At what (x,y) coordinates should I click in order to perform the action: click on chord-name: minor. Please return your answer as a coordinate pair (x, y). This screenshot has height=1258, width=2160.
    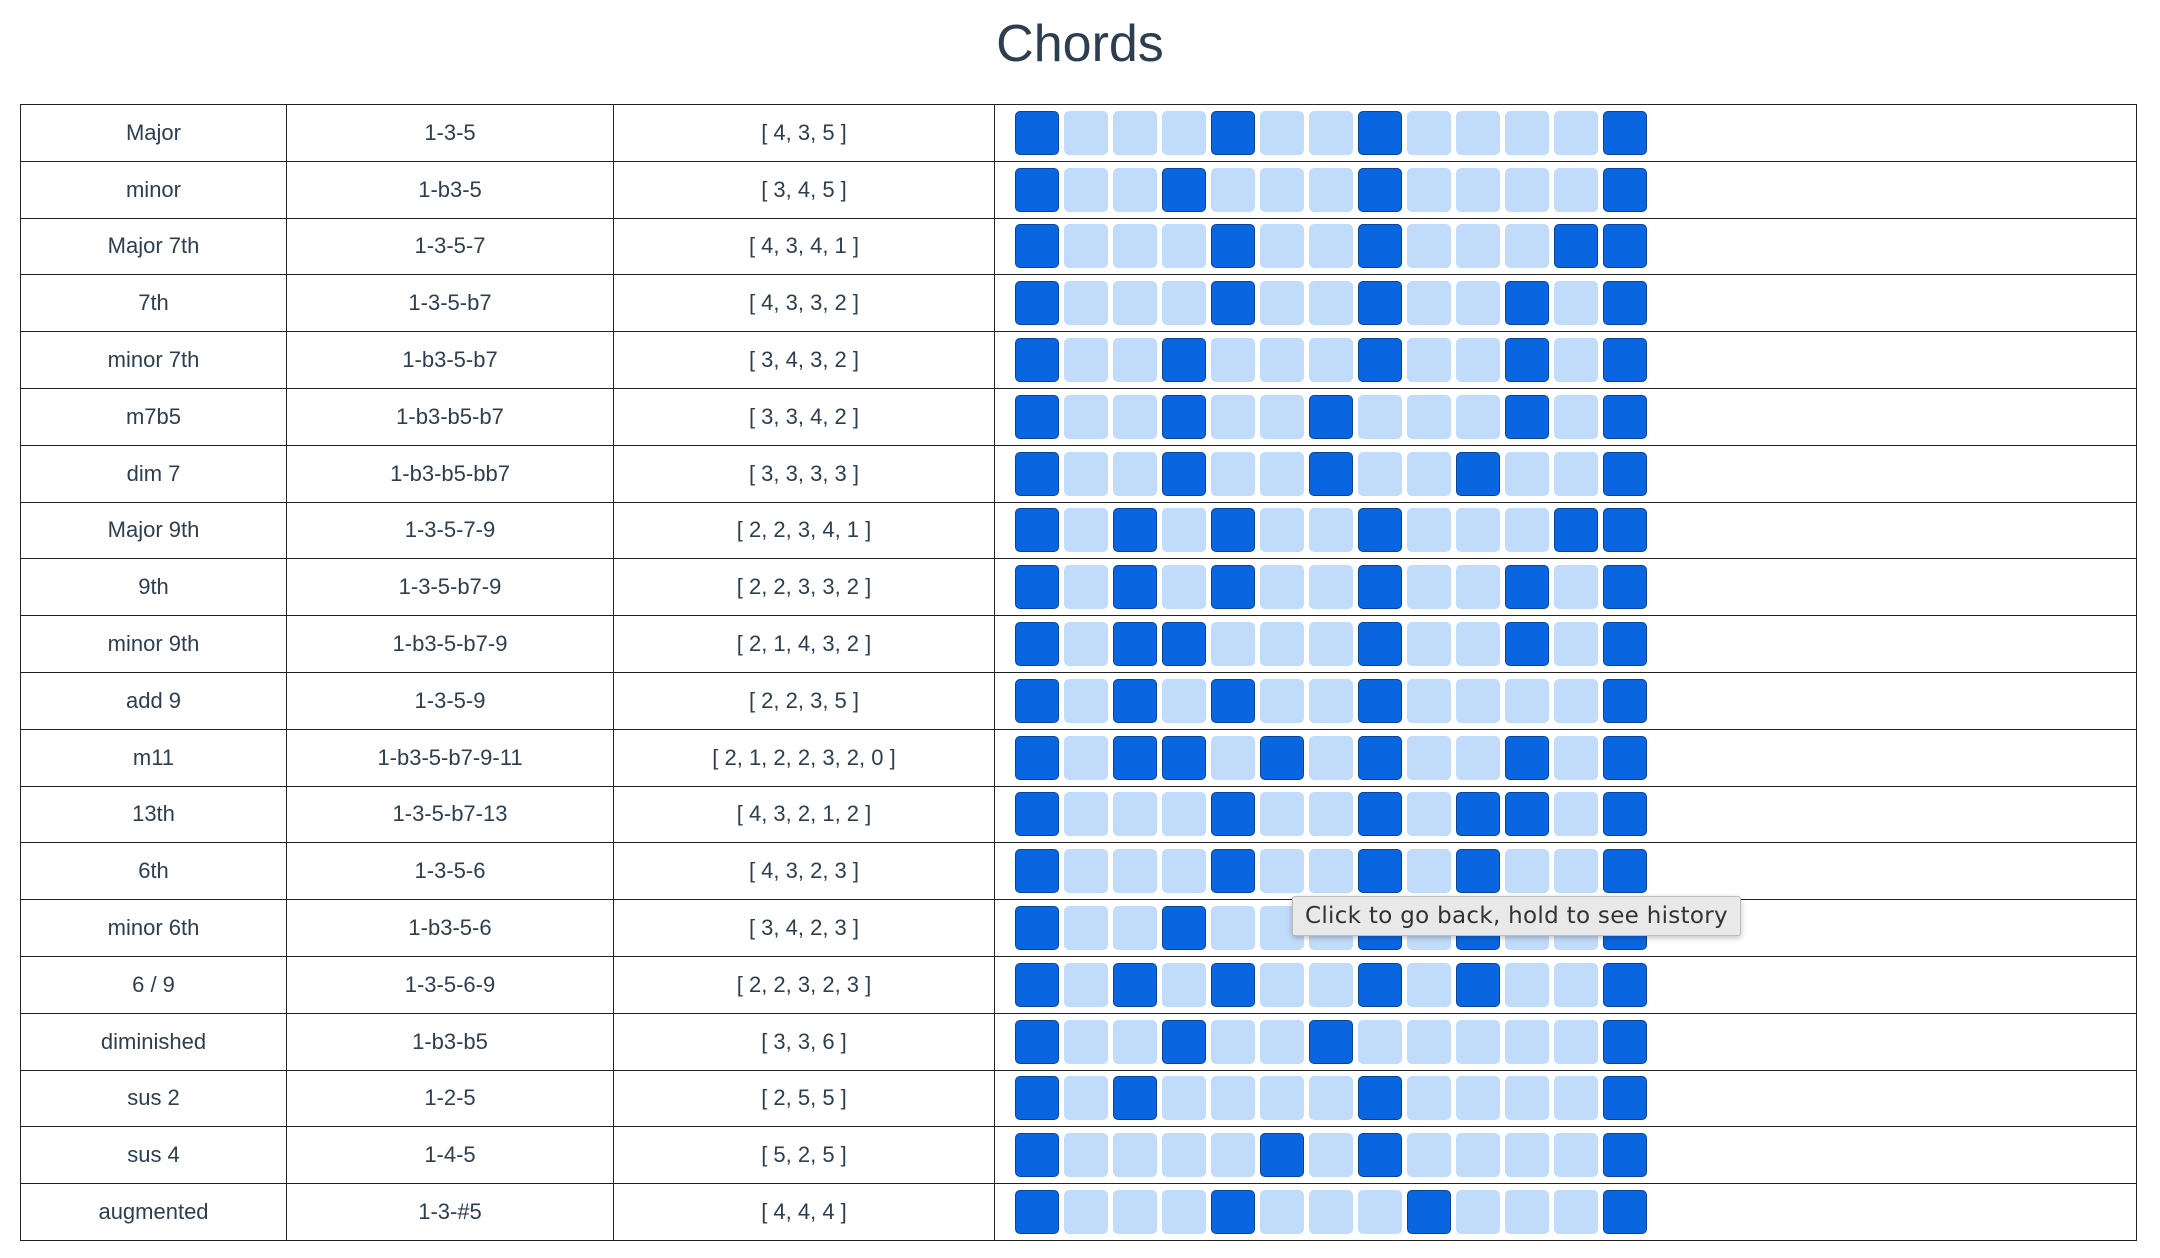
    Looking at the image, I should click on (153, 189).